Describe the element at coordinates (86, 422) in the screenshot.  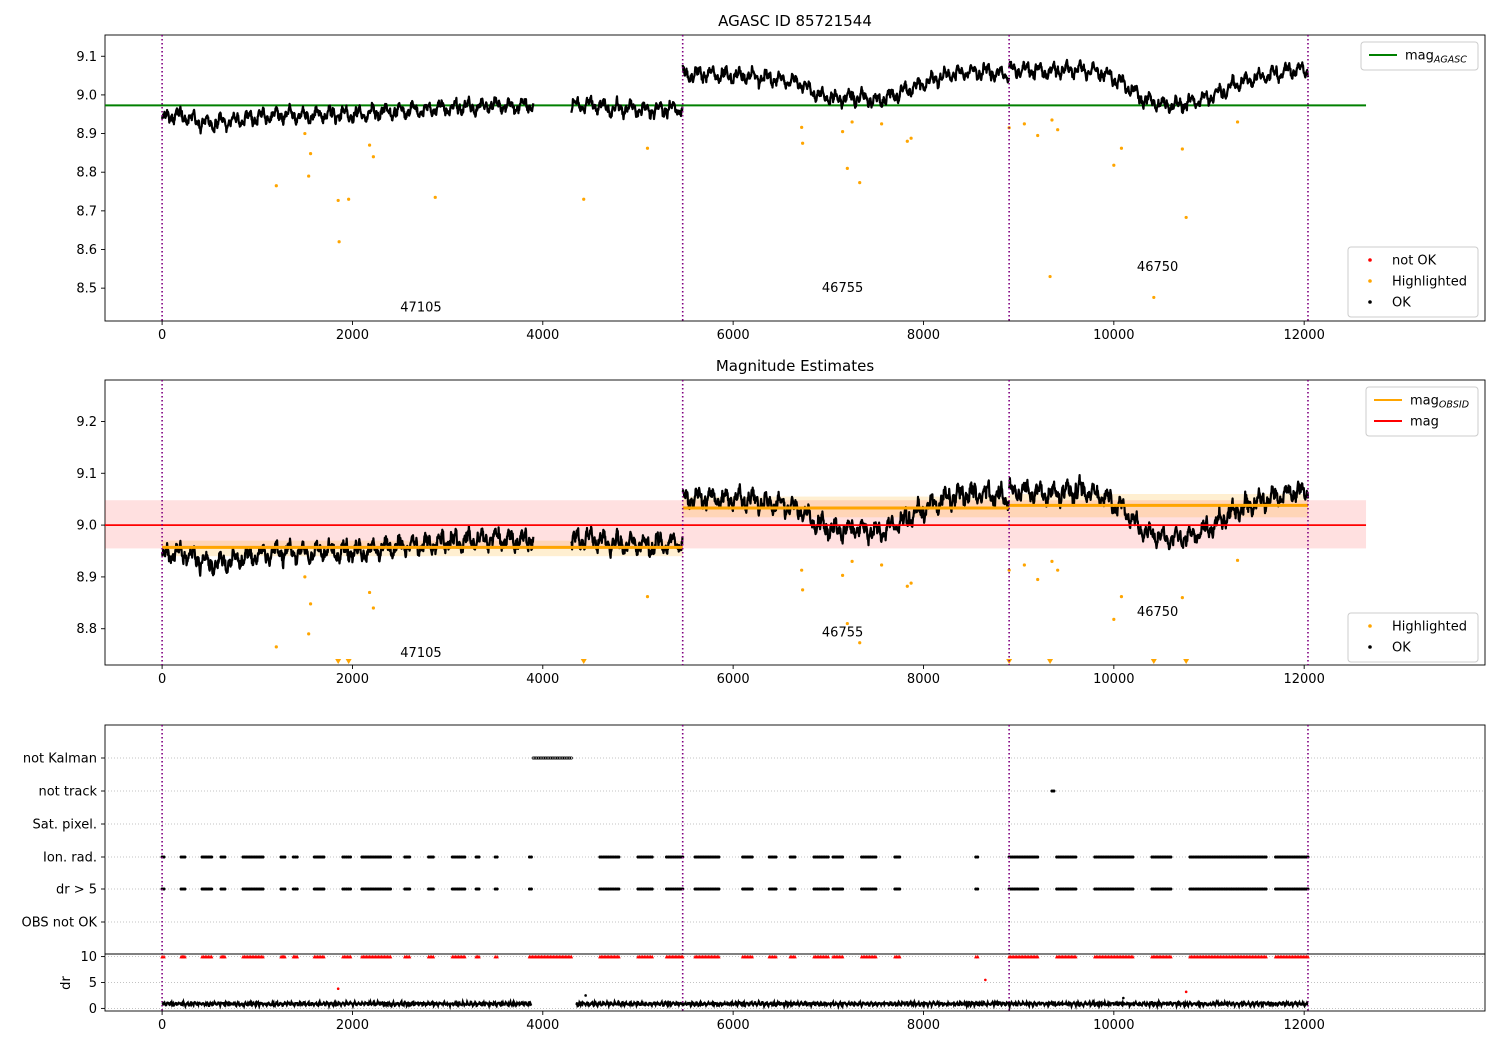
I see `panel2-y-tick-label: 9.2` at that location.